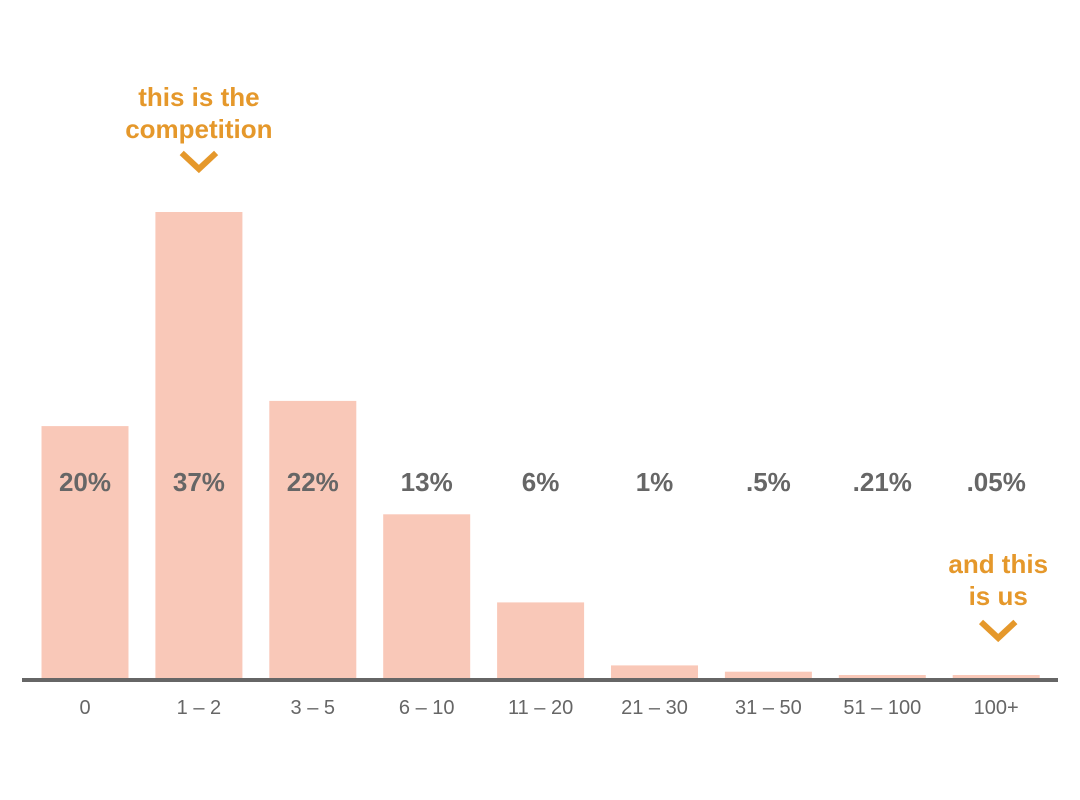 This screenshot has height=800, width=1080. Describe the element at coordinates (540, 708) in the screenshot. I see `x-tick-label: 11 – 20` at that location.